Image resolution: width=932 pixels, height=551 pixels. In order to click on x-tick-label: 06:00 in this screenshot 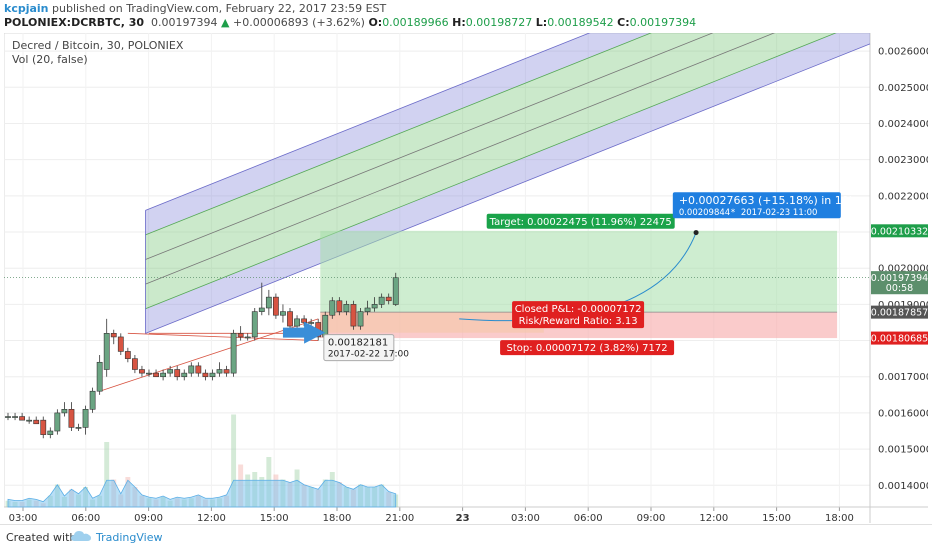, I will do `click(588, 518)`.